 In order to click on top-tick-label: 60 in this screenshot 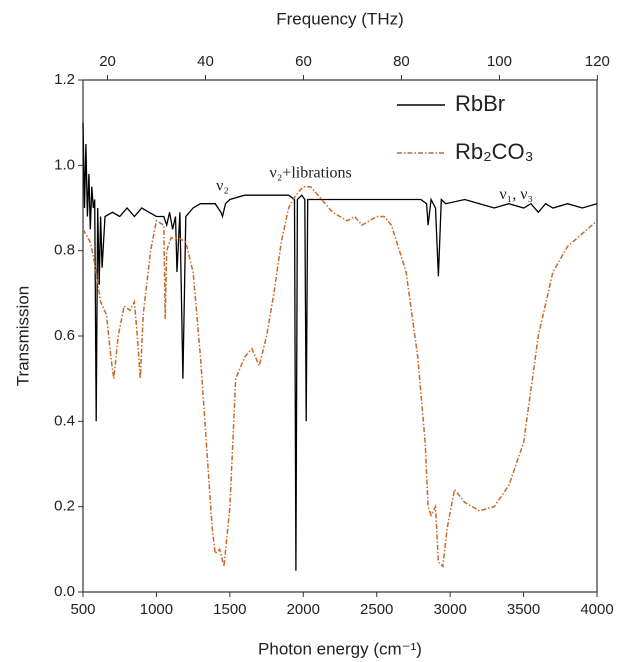, I will do `click(303, 61)`.